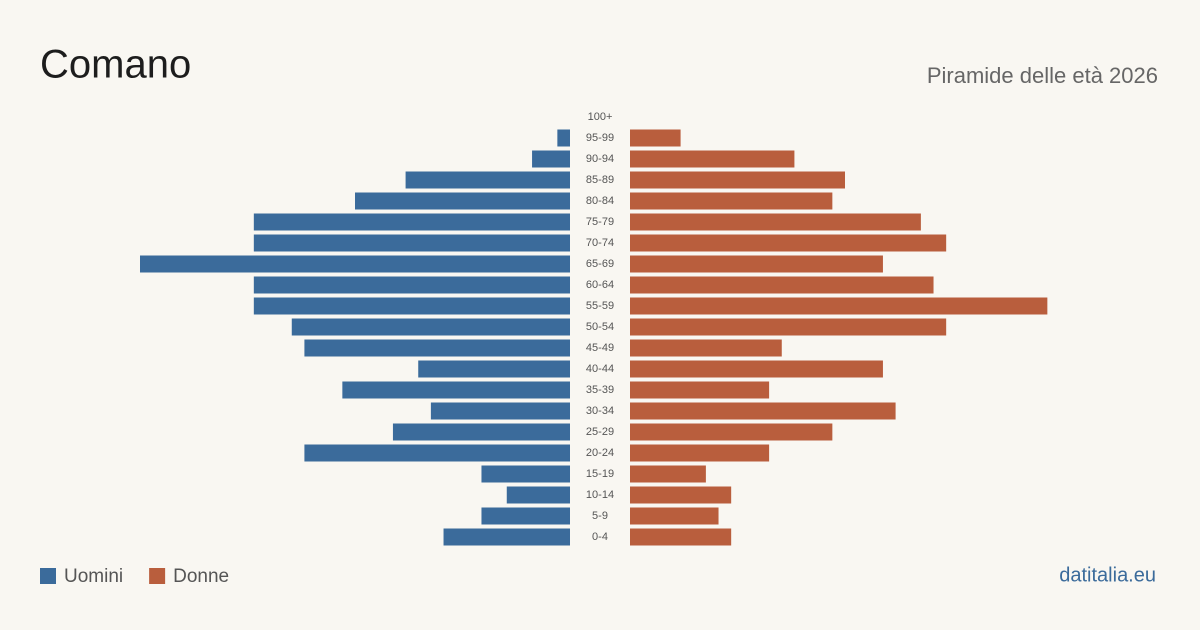  What do you see at coordinates (1042, 75) in the screenshot?
I see `chart-subtitle: Piramide delle età 2026` at bounding box center [1042, 75].